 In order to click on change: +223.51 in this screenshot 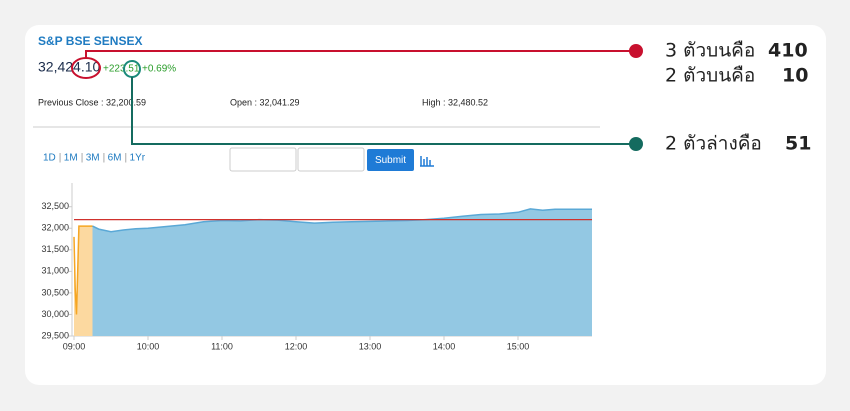, I will do `click(121, 69)`.